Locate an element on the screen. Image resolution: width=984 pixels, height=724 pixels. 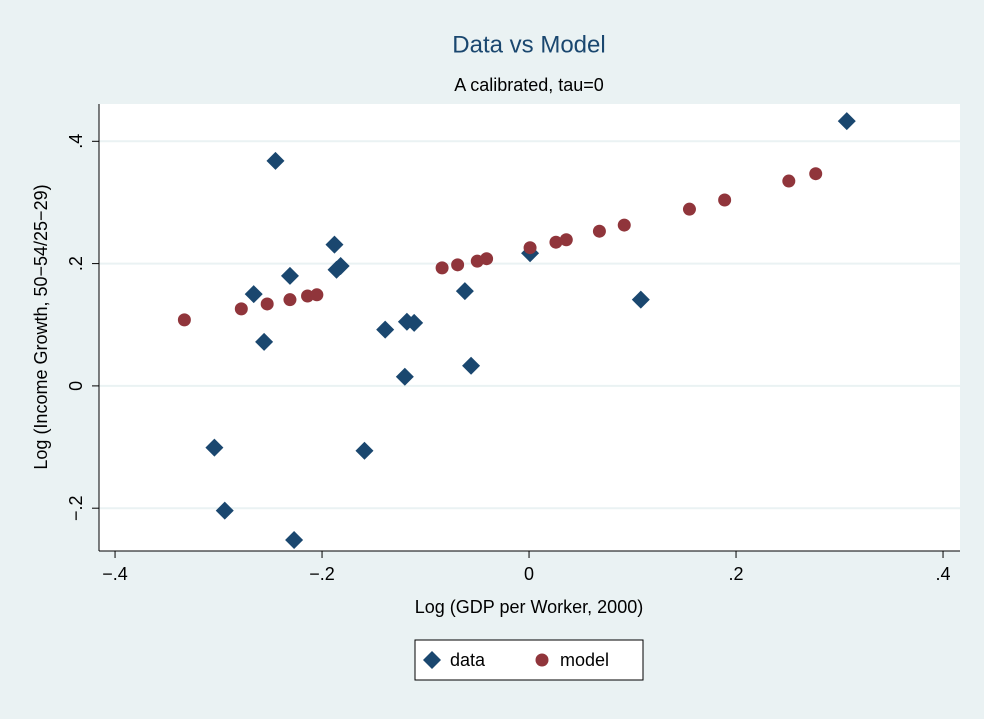
x-tick-label: 0 is located at coordinates (529, 574).